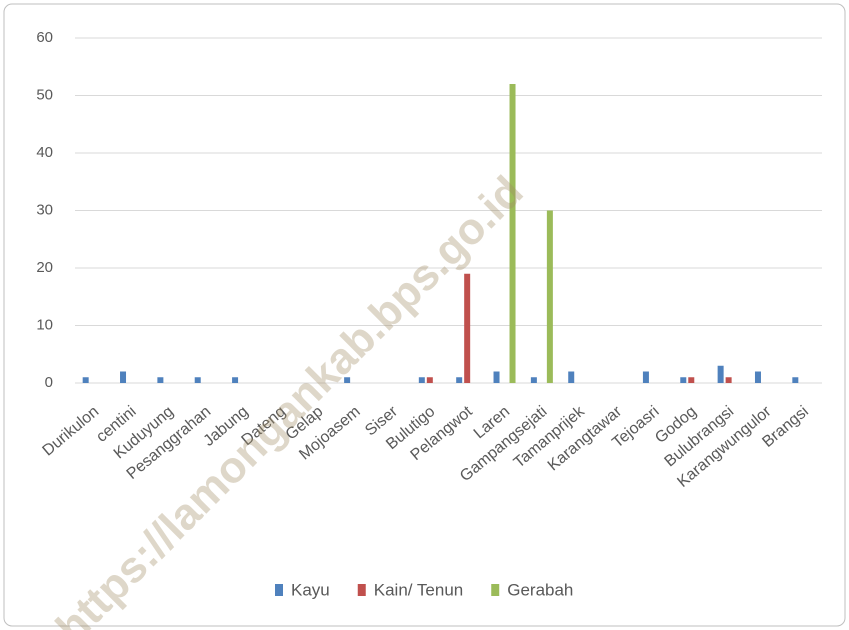  Describe the element at coordinates (44, 94) in the screenshot. I see `y-tick-label: 50` at that location.